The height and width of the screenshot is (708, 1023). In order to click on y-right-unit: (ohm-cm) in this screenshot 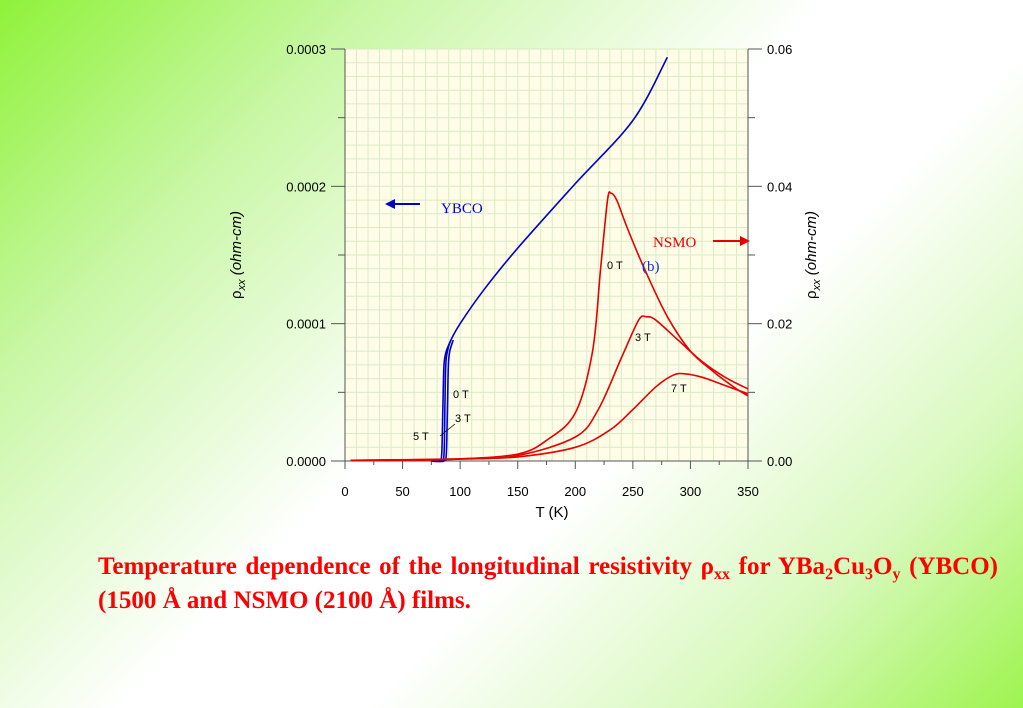, I will do `click(811, 245)`.